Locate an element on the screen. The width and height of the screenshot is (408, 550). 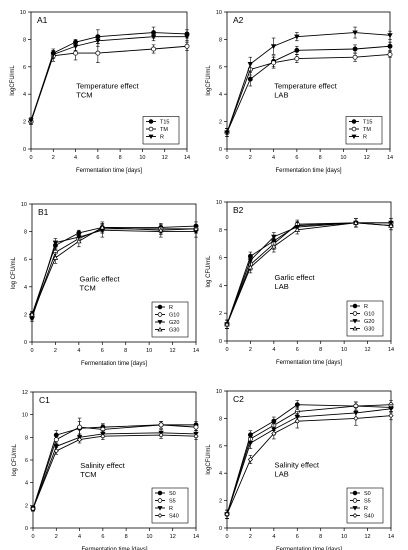
legend-entry: TM is located at coordinates (164, 130).